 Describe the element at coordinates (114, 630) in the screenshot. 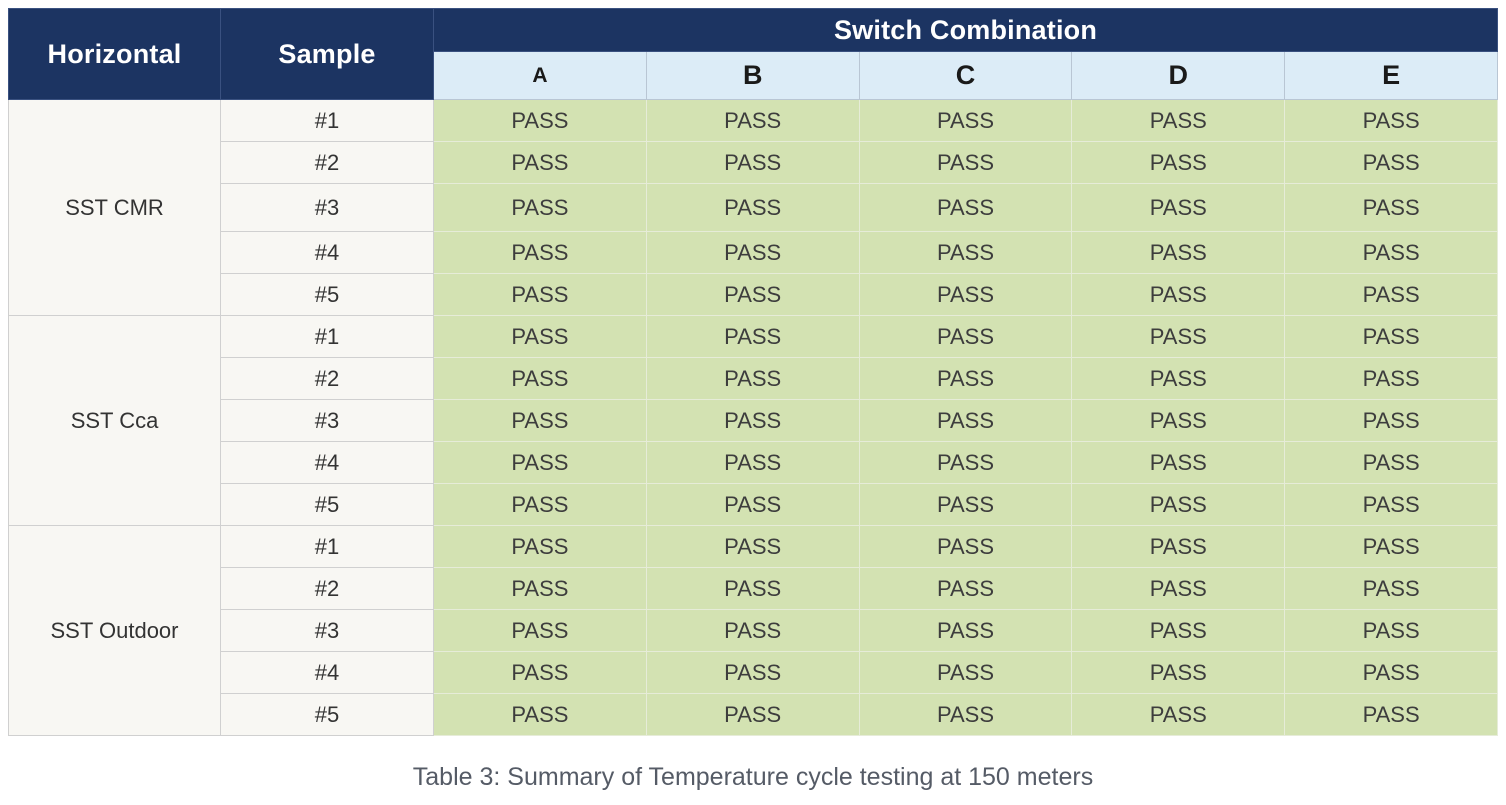

I see `horizontal-group-label: SST Outdoor` at that location.